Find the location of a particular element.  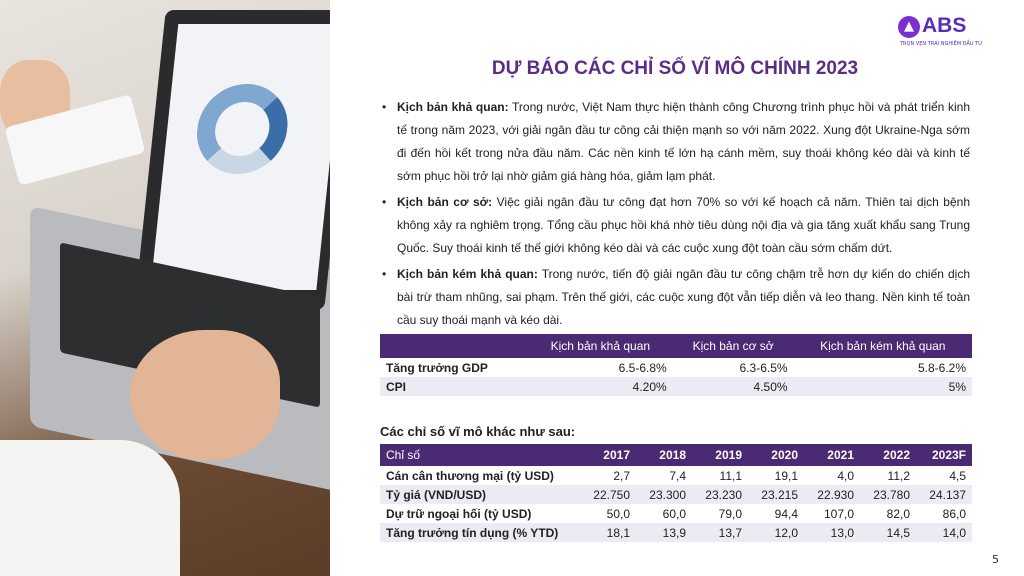

cell: 6.3-6.5% is located at coordinates (763, 367).